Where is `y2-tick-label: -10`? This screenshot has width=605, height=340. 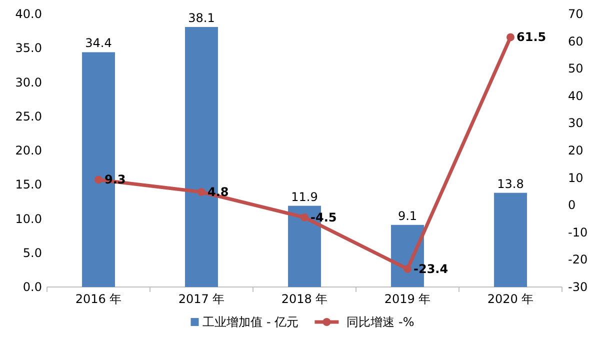 y2-tick-label: -10 is located at coordinates (578, 232).